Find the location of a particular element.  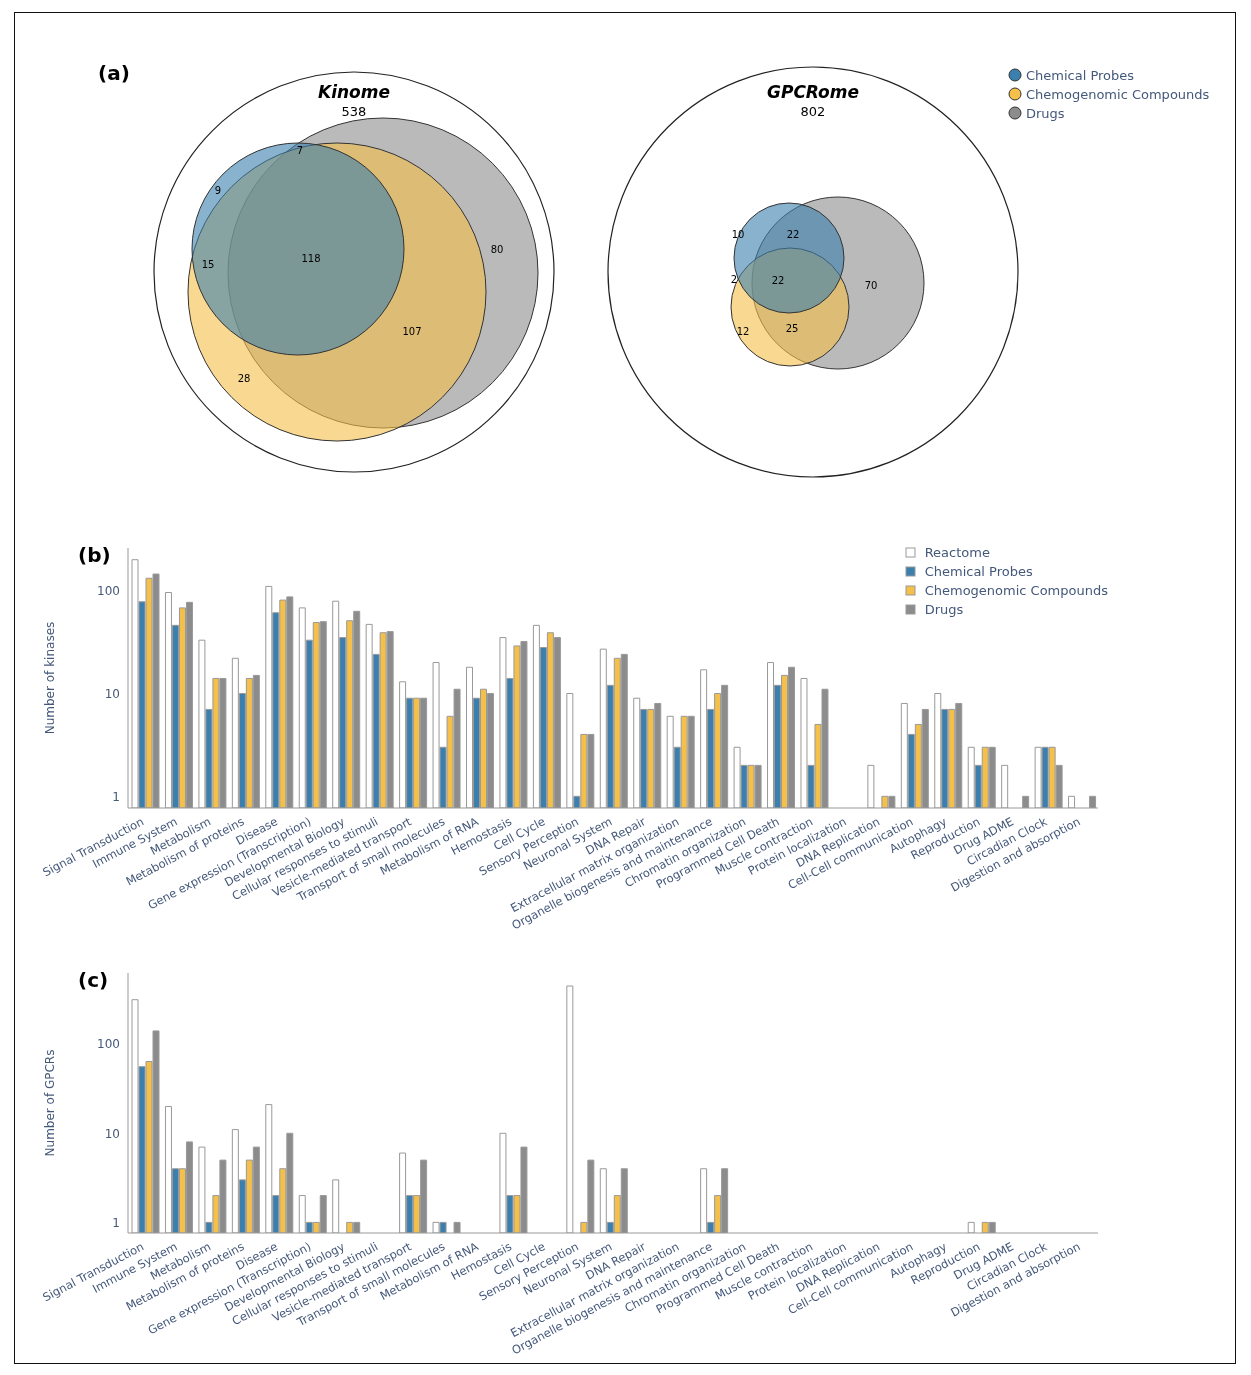

text: 9 is located at coordinates (218, 190).